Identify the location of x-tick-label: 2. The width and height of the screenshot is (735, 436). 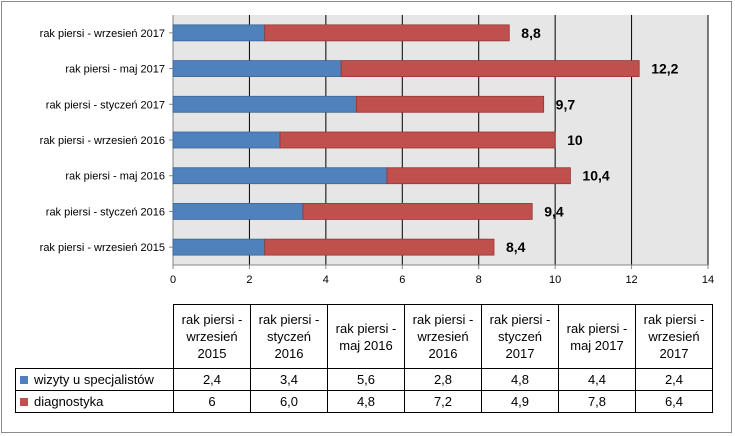
(249, 280).